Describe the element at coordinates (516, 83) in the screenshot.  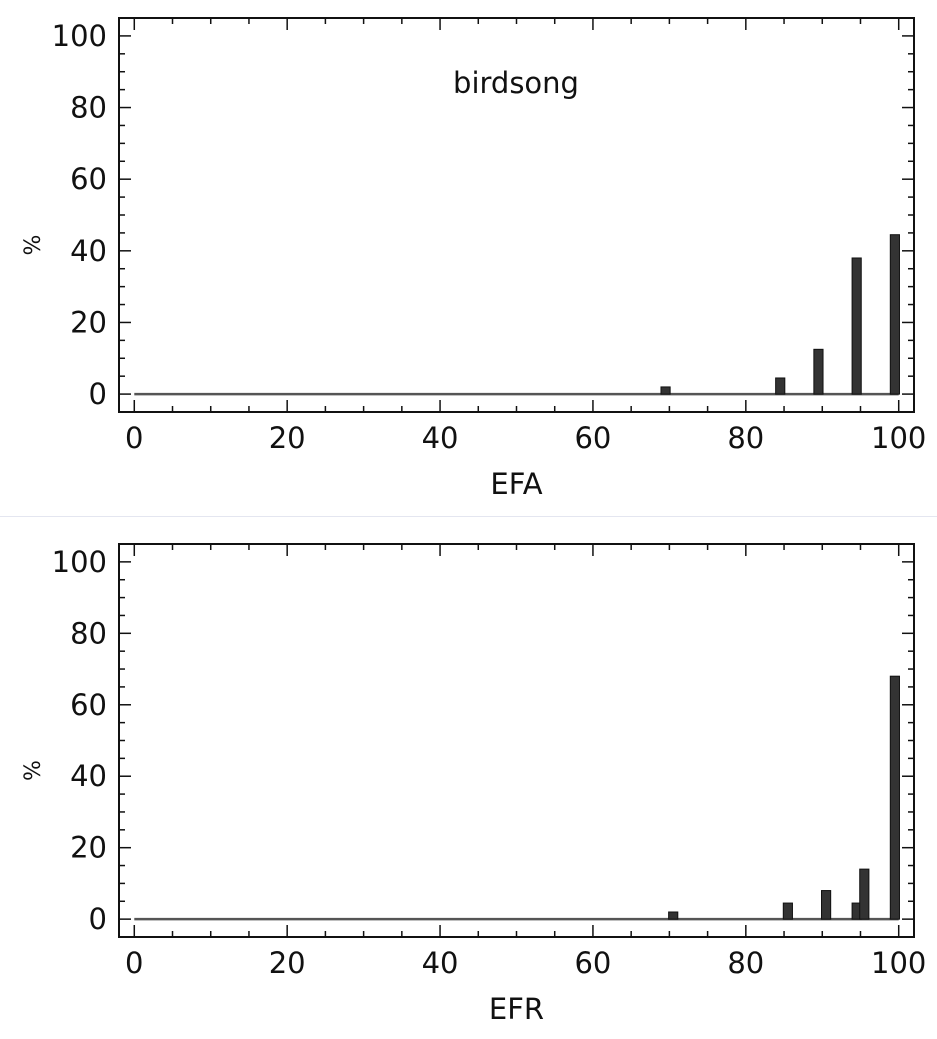
I see `chart-annotation: birdsong` at that location.